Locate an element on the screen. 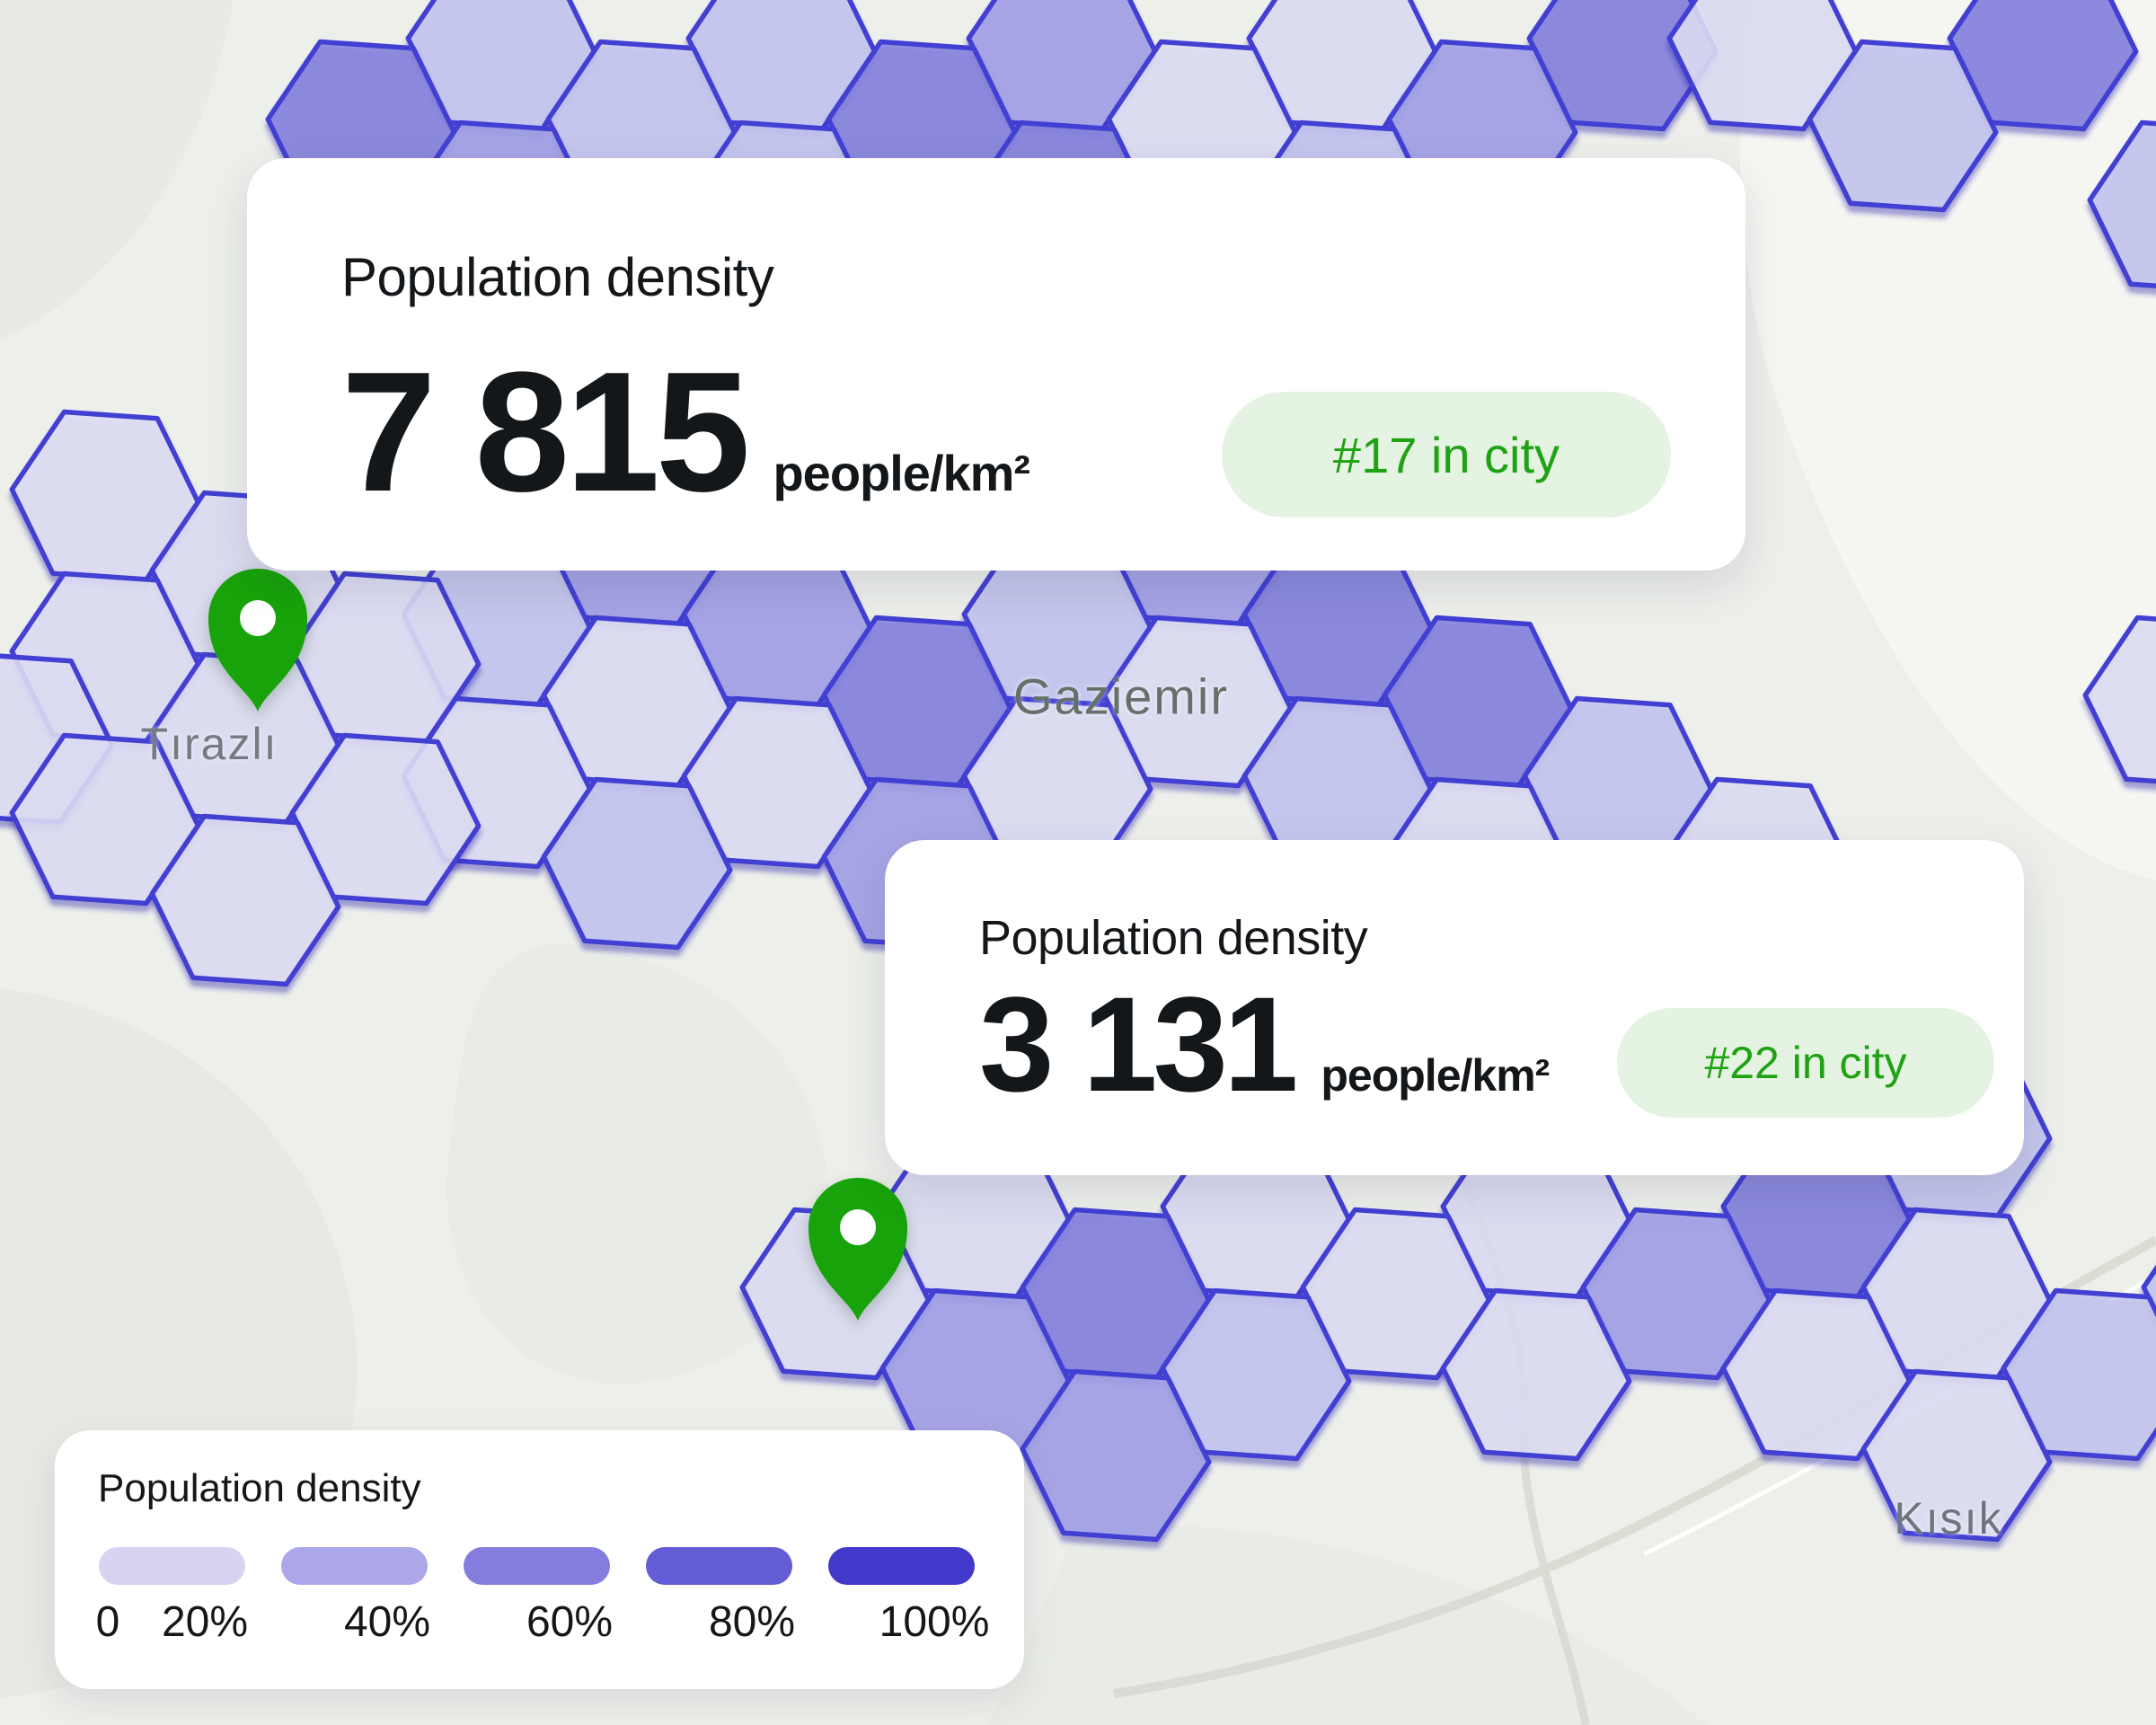  legend-tick: 20% is located at coordinates (205, 1622).